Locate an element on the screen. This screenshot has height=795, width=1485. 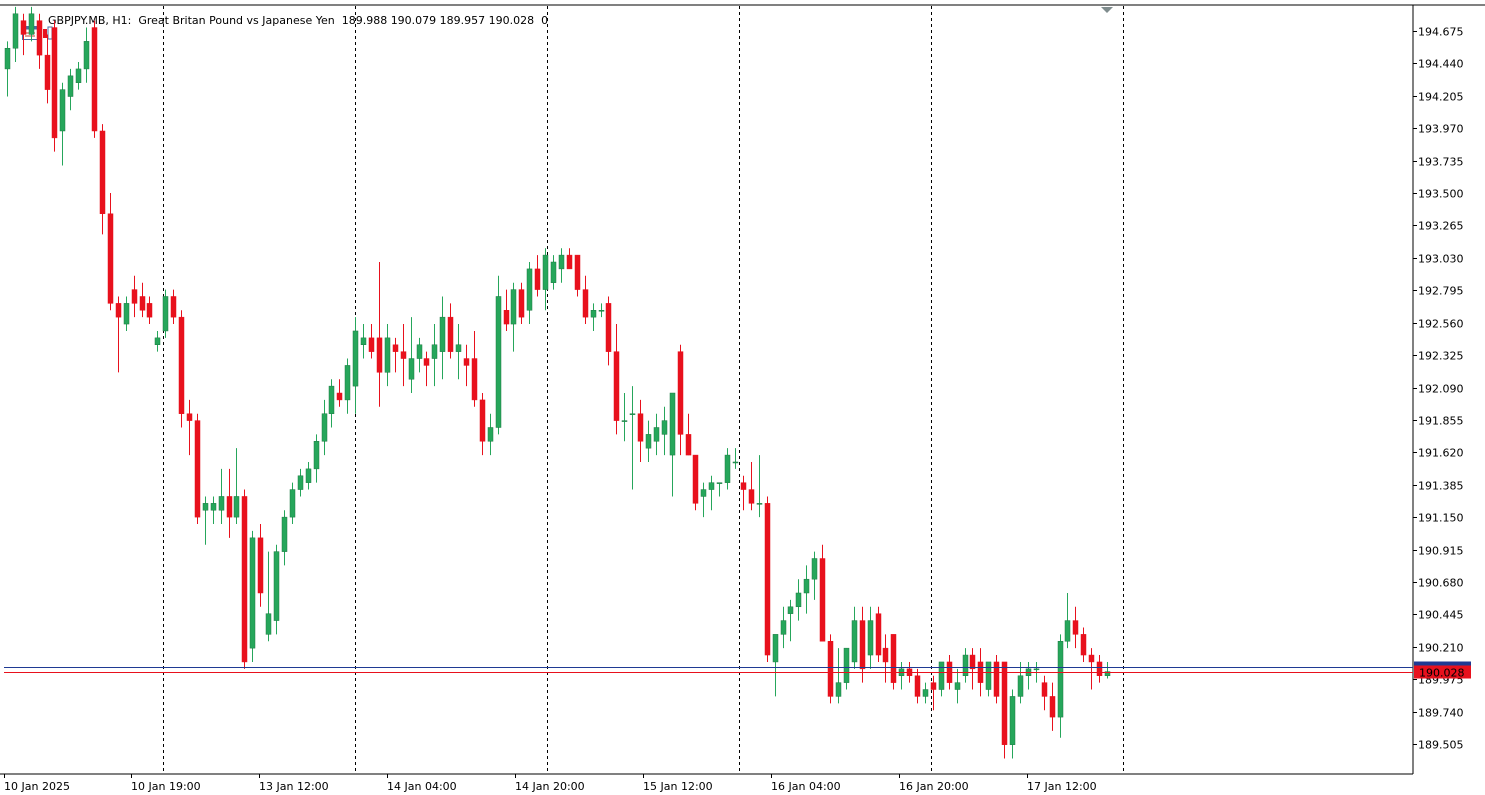
price-tick-label: 193.265 is located at coordinates (1441, 226).